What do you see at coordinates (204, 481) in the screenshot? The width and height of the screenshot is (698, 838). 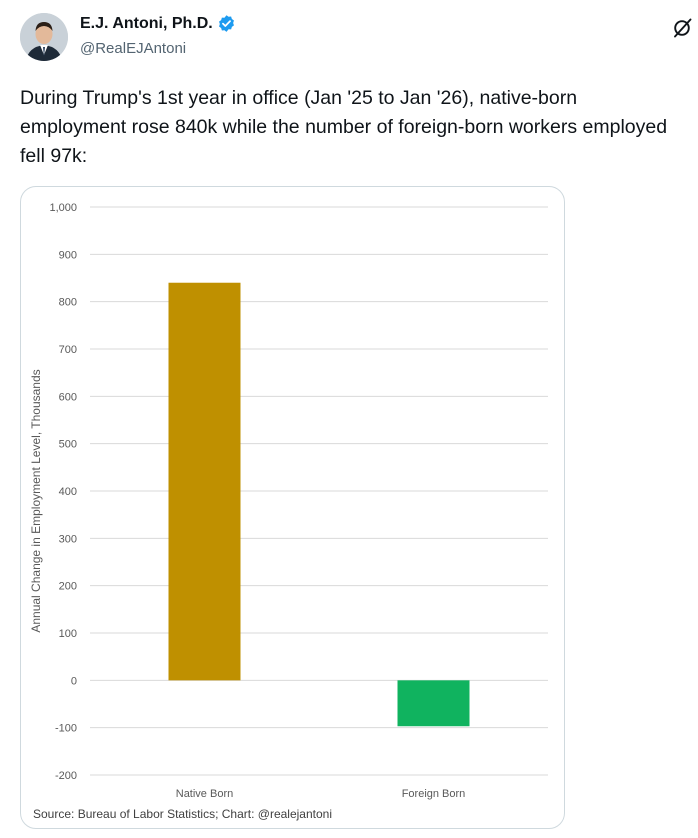 I see `bar-native-born` at bounding box center [204, 481].